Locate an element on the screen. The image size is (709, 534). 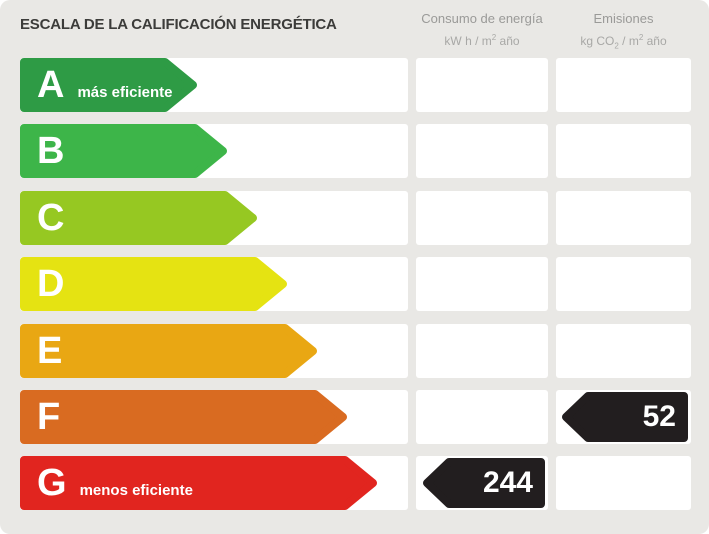
rating-arrow-b: B is located at coordinates (124, 151).